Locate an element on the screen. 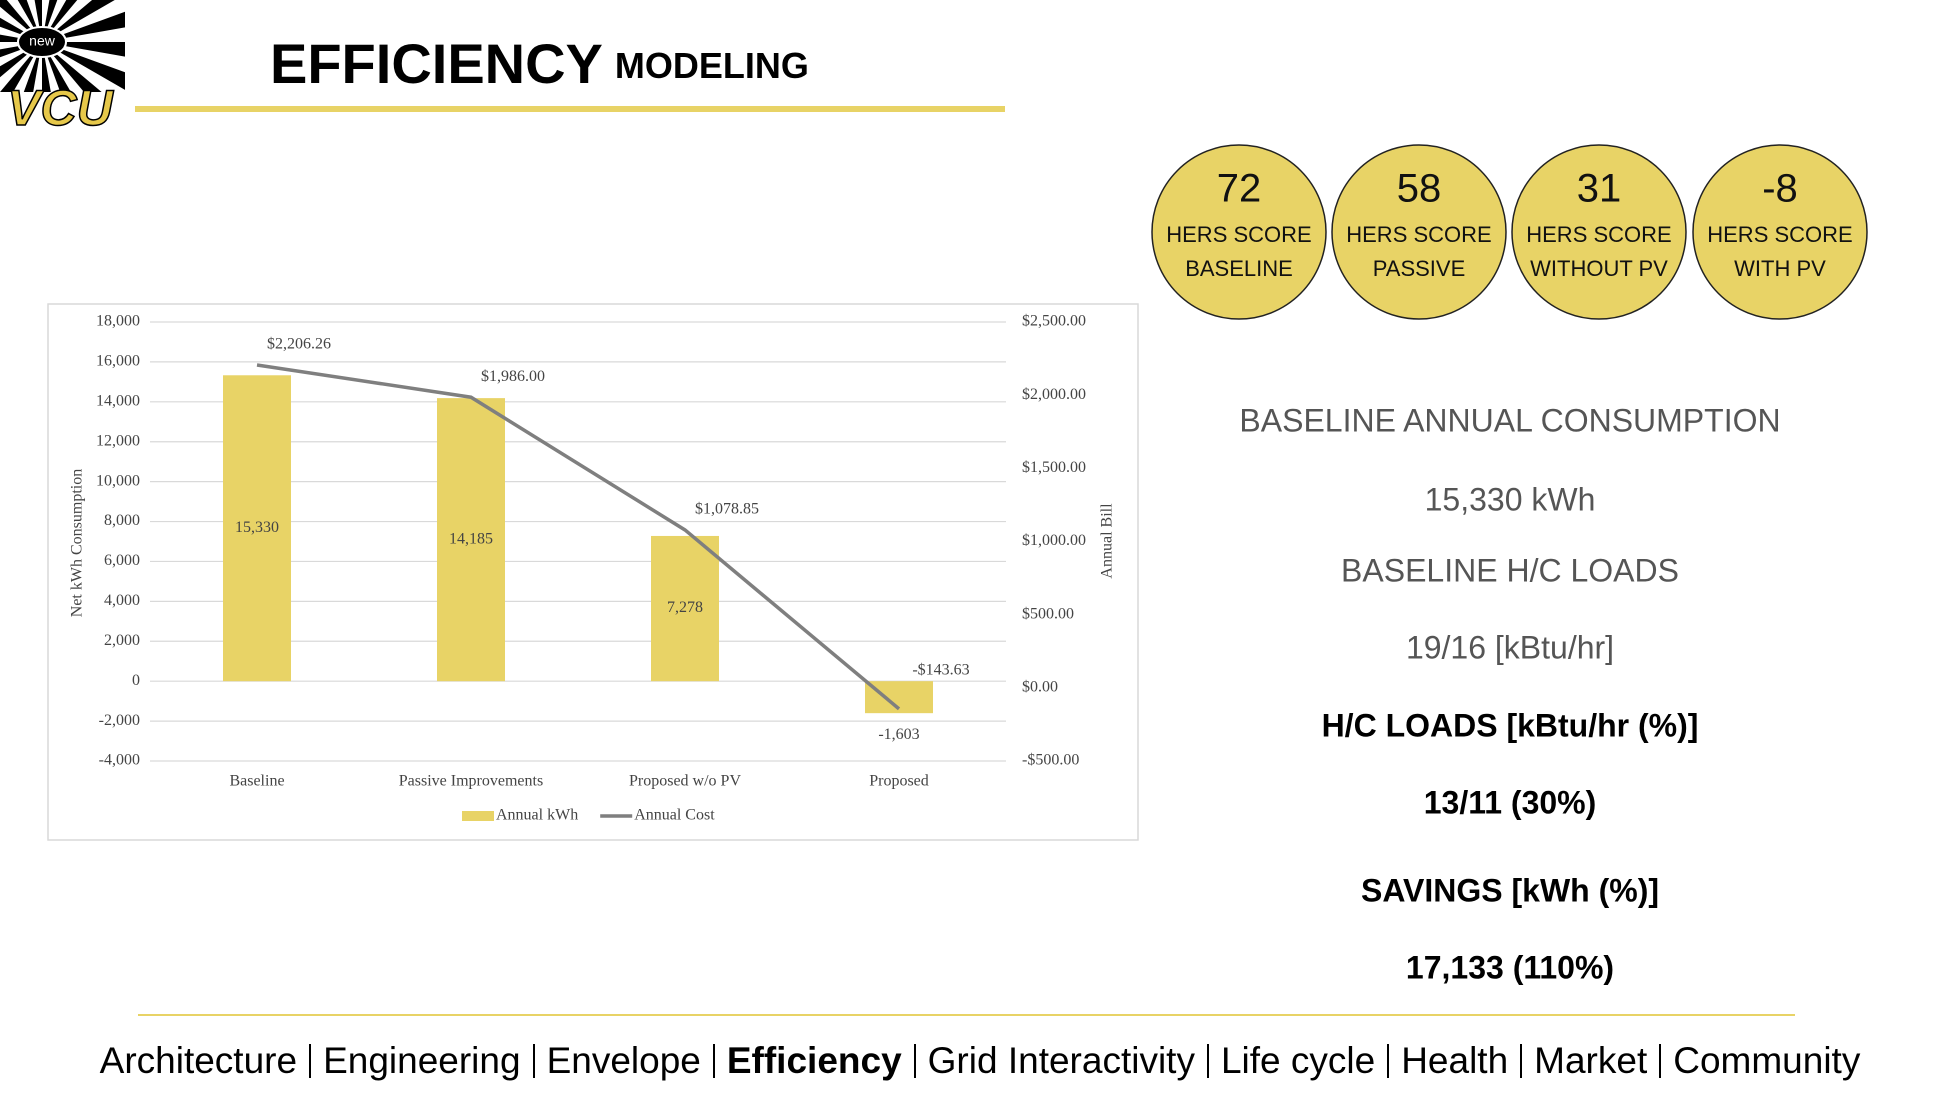  y2-tick-label: $1,000.00 is located at coordinates (1054, 540).